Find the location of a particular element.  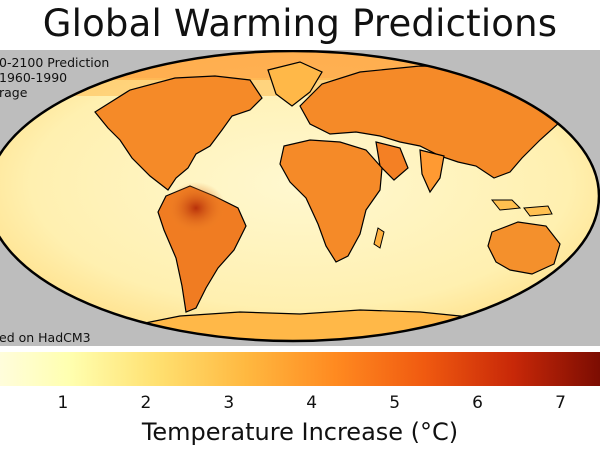

tick-label-4: 4 is located at coordinates (312, 403).